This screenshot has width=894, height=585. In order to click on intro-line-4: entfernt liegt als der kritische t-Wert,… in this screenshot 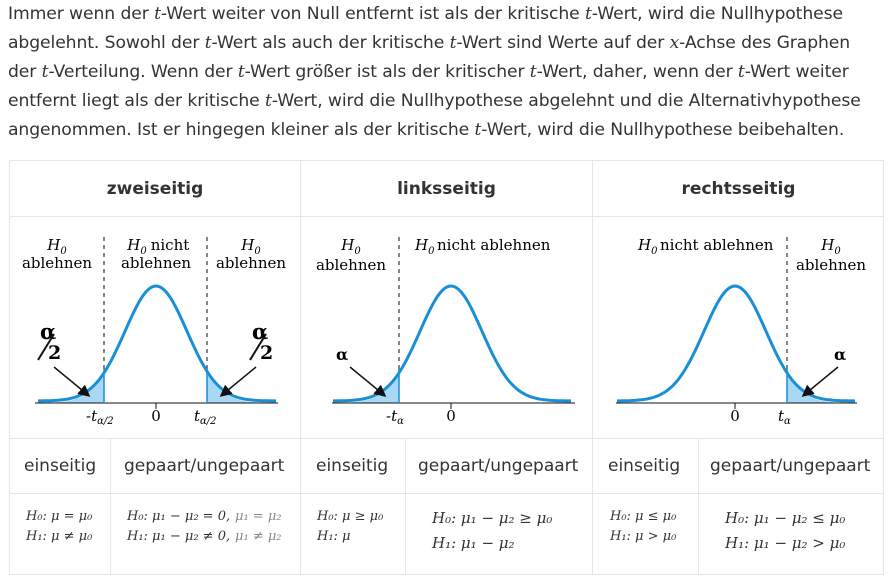, I will do `click(434, 101)`.